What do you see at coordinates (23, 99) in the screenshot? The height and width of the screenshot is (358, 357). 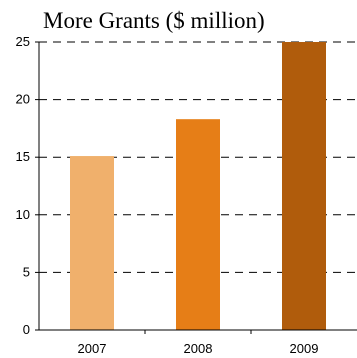 I see `y-tick-label: 20` at bounding box center [23, 99].